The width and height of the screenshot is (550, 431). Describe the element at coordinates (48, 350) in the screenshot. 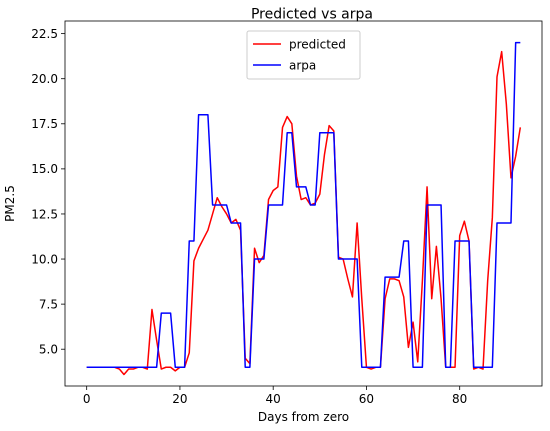

I see `y-tick-label: 5.0` at that location.